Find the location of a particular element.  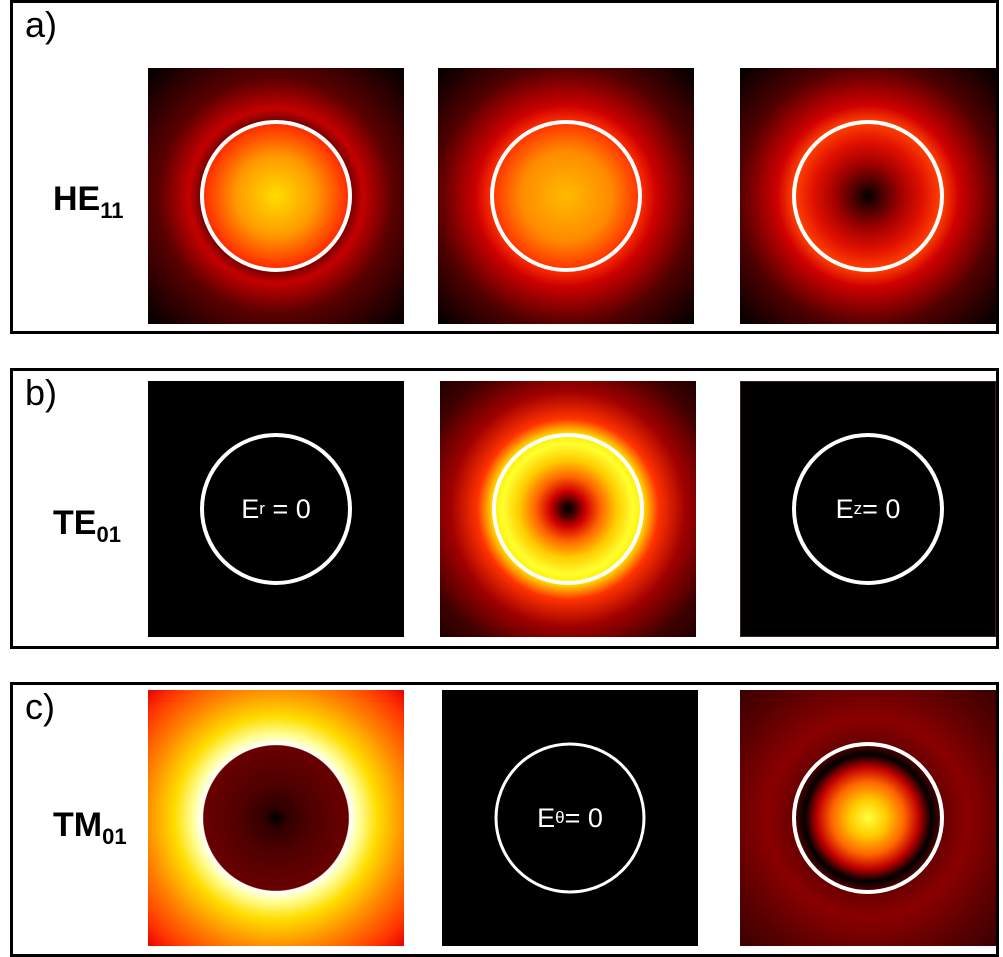

tm01-er-panel is located at coordinates (276, 818).